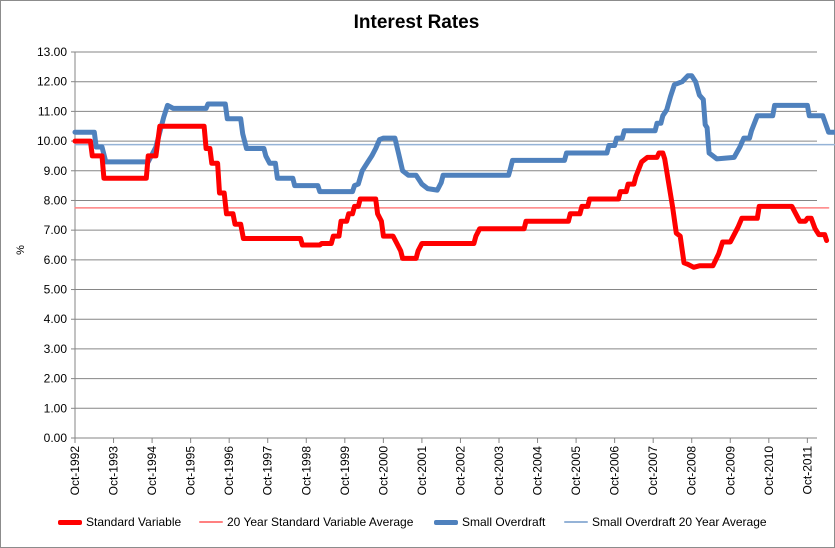  I want to click on y-tick-label: 6.00, so click(56, 260).